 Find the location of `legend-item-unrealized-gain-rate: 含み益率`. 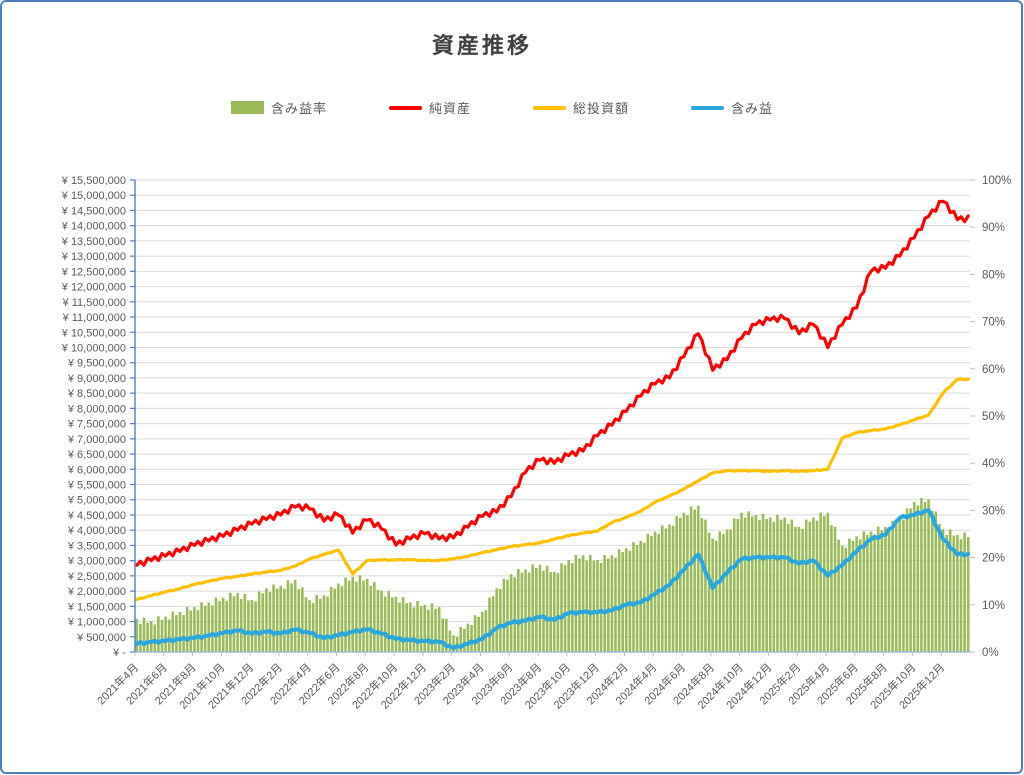

legend-item-unrealized-gain-rate: 含み益率 is located at coordinates (278, 107).